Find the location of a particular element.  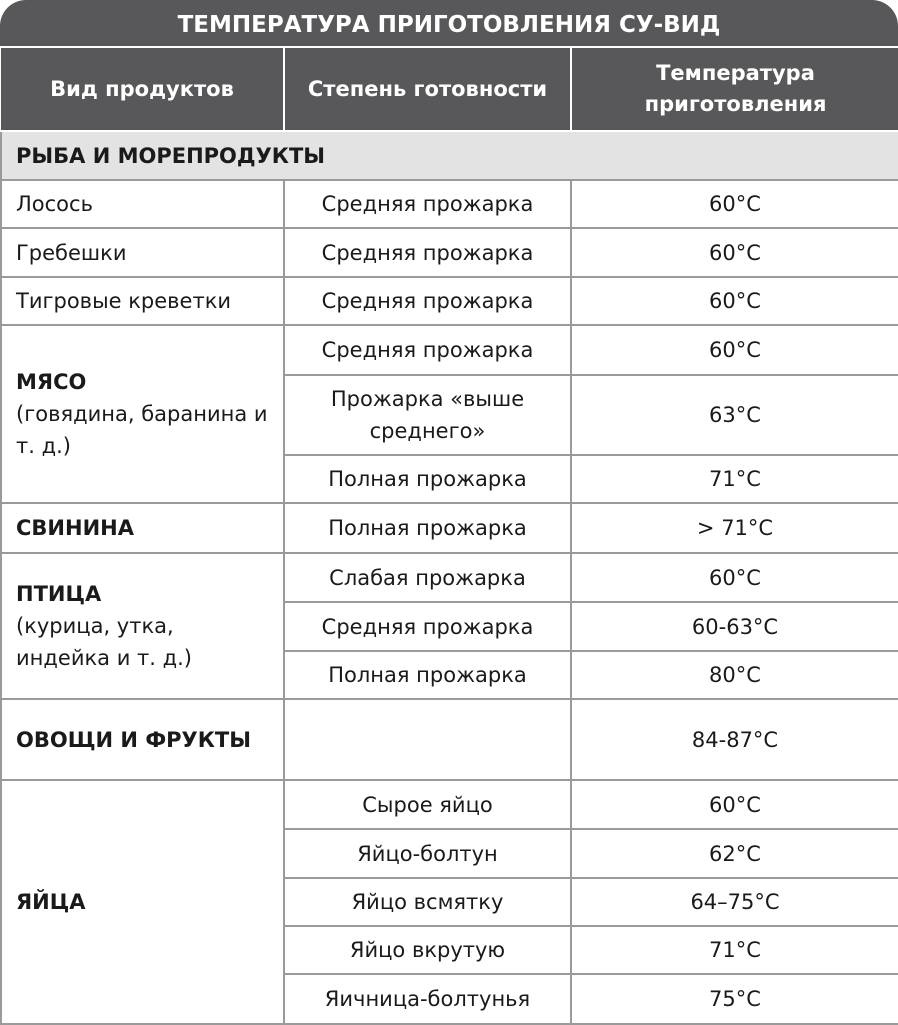

table-row: Прожарка «выше среднего» 63°C is located at coordinates (449, 415).